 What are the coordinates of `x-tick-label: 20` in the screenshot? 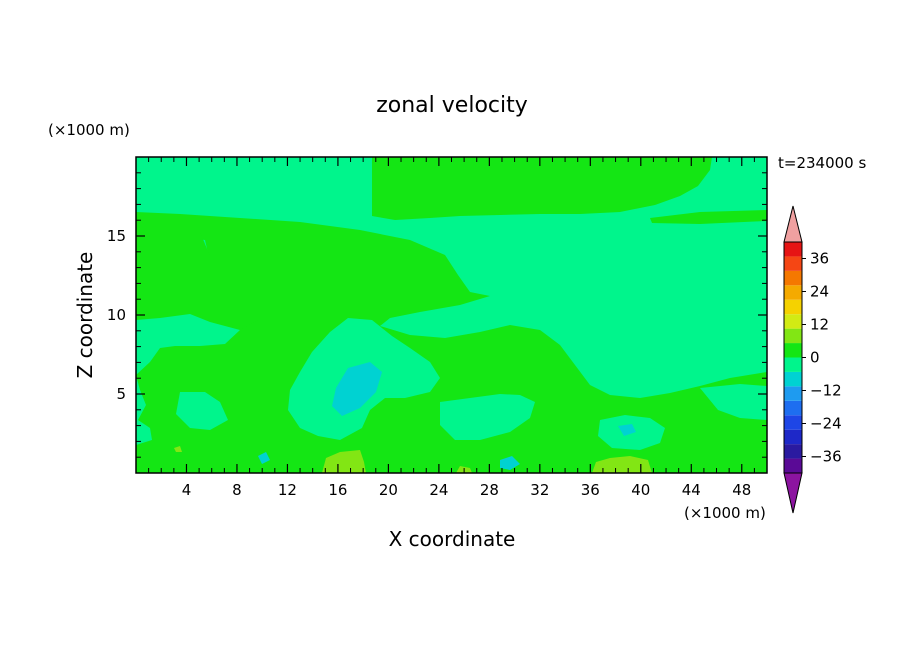 It's located at (388, 490).